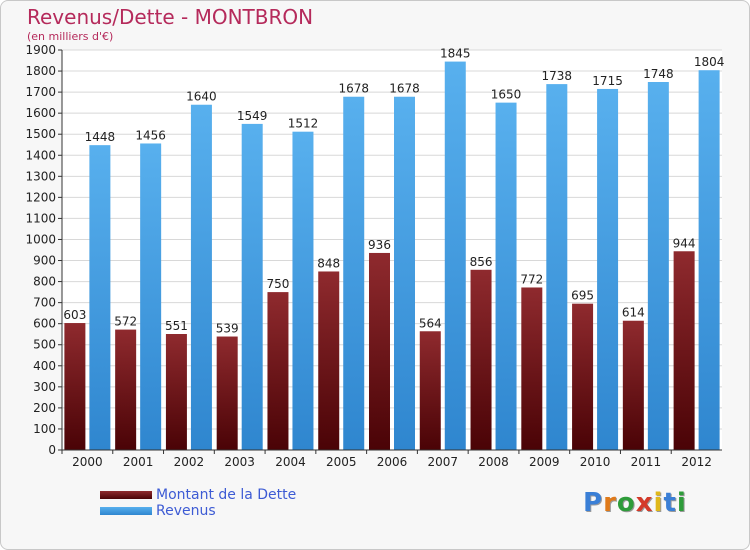 This screenshot has width=750, height=550. Describe the element at coordinates (150, 135) in the screenshot. I see `data-label-revenus: 1456` at that location.